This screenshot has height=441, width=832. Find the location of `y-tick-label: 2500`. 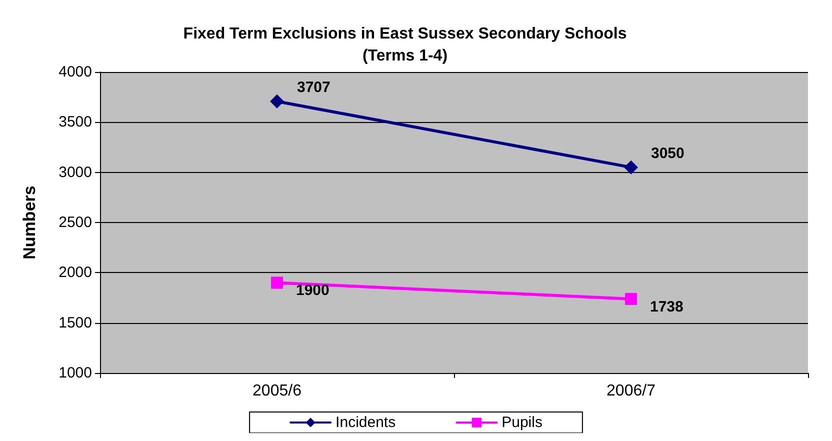

y-tick-label: 2500 is located at coordinates (75, 222).